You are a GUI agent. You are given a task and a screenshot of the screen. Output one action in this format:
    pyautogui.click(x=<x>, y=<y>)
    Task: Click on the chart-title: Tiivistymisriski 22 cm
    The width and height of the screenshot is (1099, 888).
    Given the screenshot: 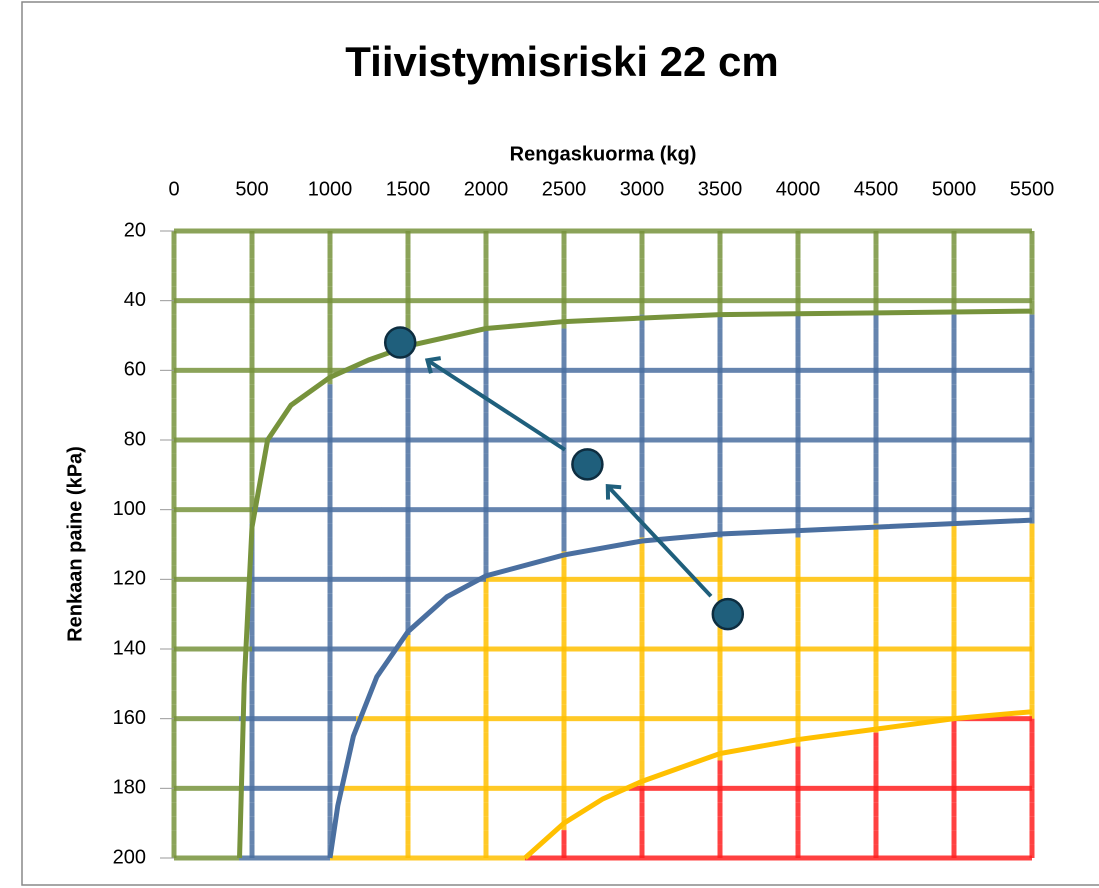 What is the action you would take?
    pyautogui.click(x=562, y=61)
    